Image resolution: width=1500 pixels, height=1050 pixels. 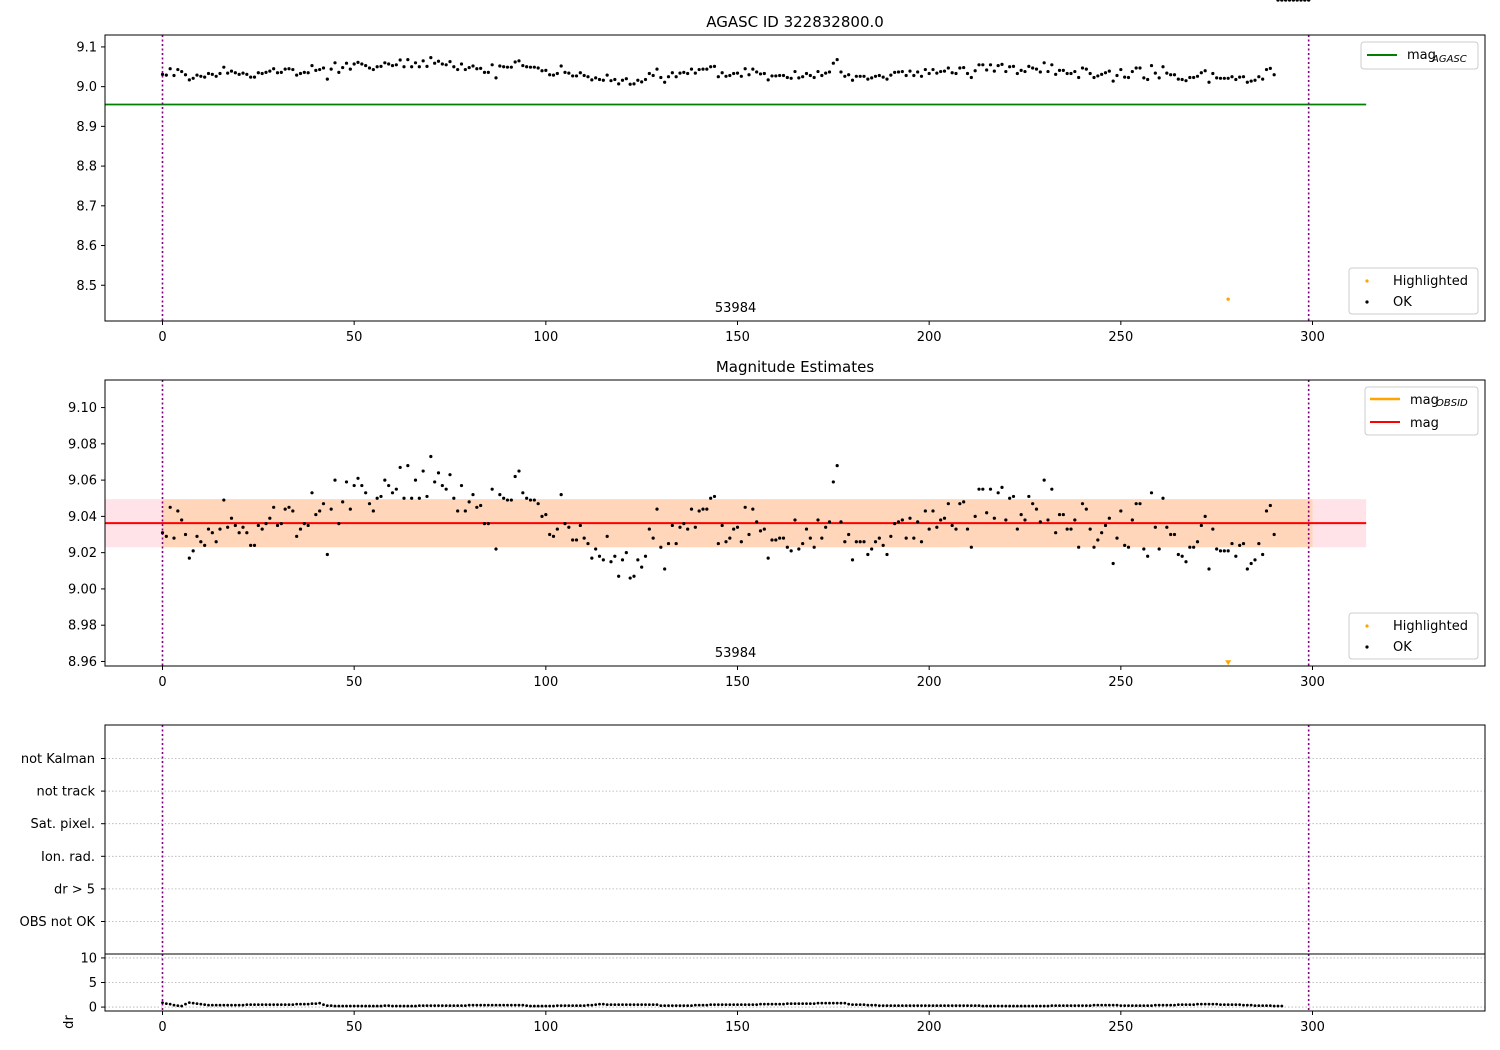 What do you see at coordinates (1413, 636) in the screenshot?
I see `legend-markers-estimates: Highlighted OK` at bounding box center [1413, 636].